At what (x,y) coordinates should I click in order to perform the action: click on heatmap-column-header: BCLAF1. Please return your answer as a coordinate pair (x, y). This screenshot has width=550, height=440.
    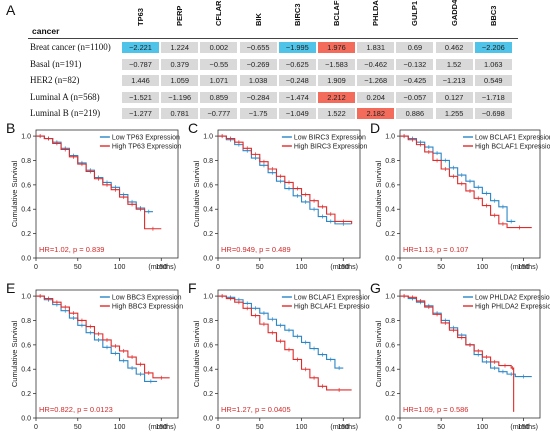
    Looking at the image, I should click on (336, 13).